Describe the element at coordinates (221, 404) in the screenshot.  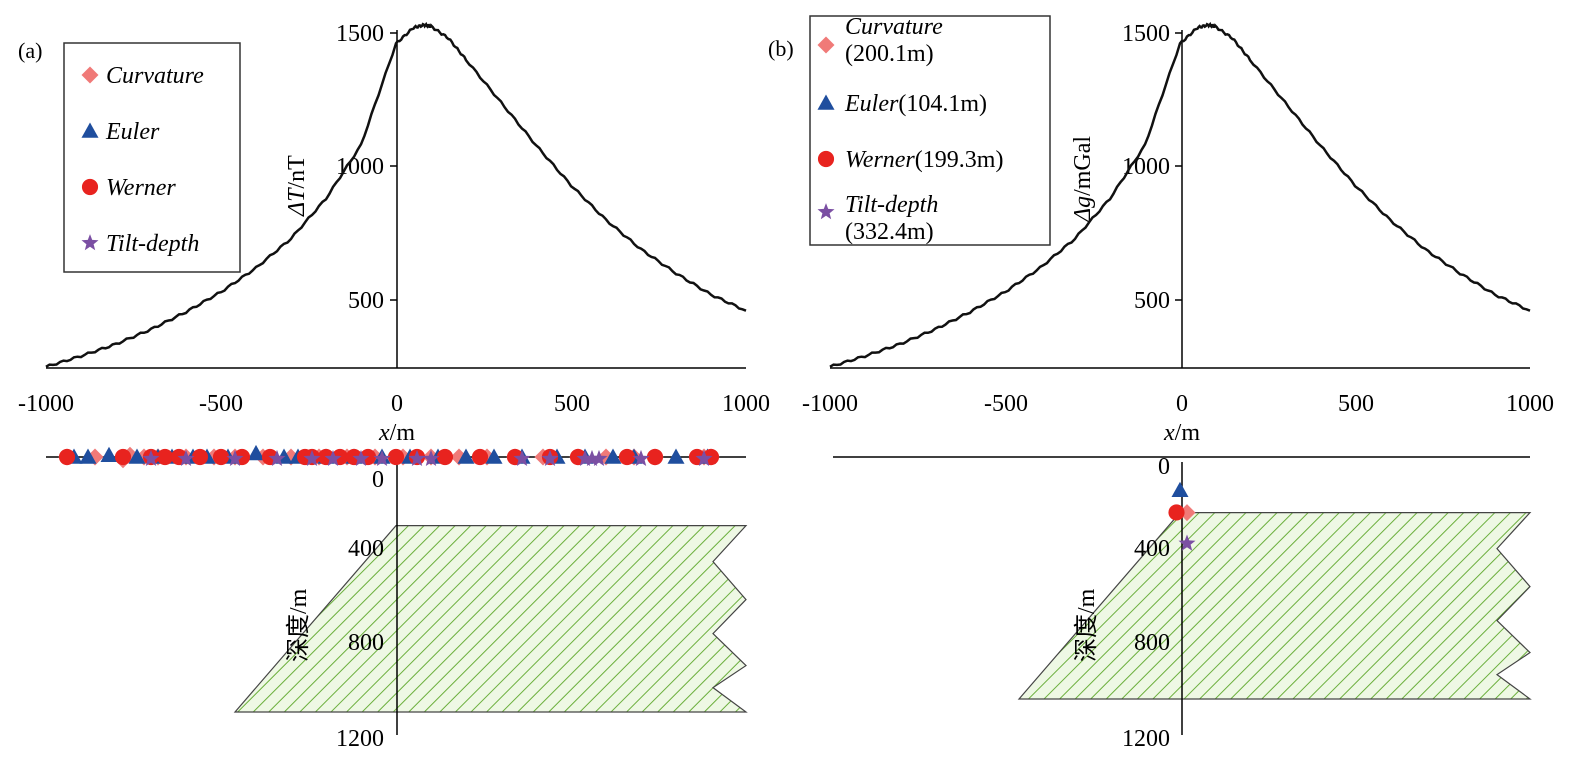
I see `panel-a-xtick-label-m500: -500` at that location.